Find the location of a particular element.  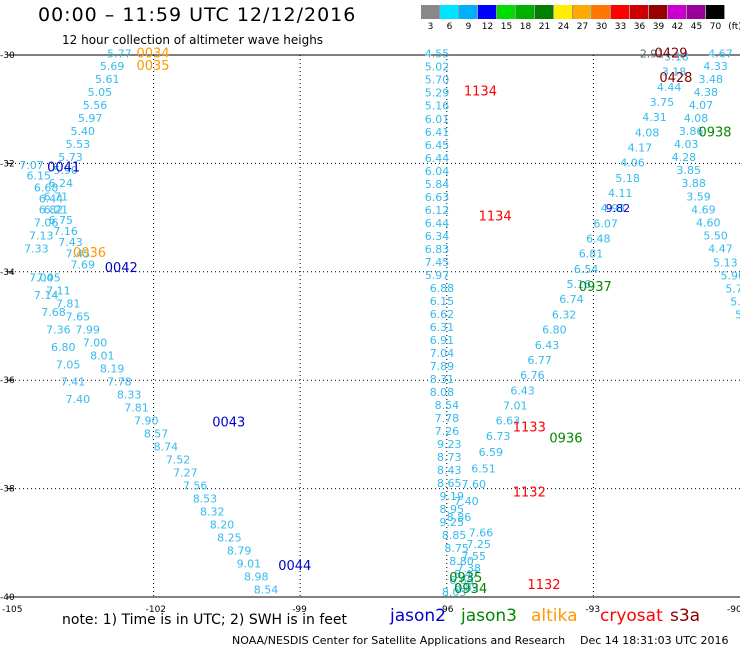

wave-height-value: 6.76 is located at coordinates (532, 375).